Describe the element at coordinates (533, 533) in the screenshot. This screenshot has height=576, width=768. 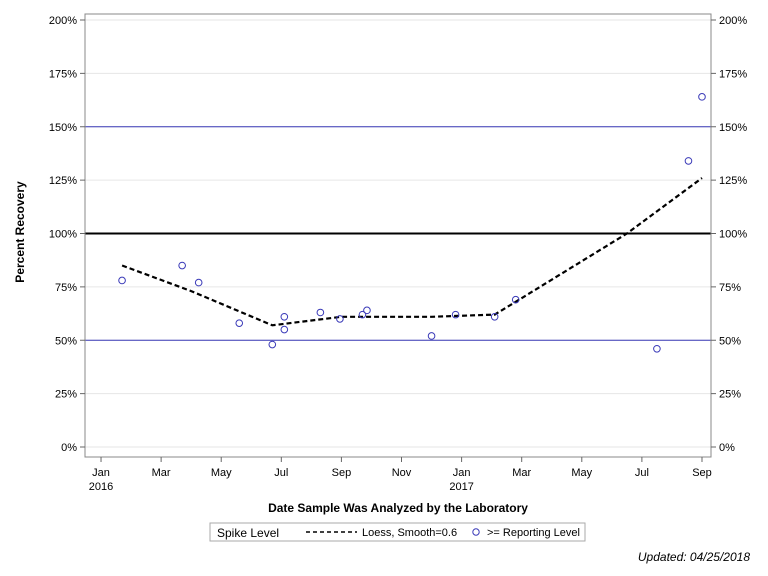
I see `legend-entry-reporting-level: >= Reporting Level` at that location.